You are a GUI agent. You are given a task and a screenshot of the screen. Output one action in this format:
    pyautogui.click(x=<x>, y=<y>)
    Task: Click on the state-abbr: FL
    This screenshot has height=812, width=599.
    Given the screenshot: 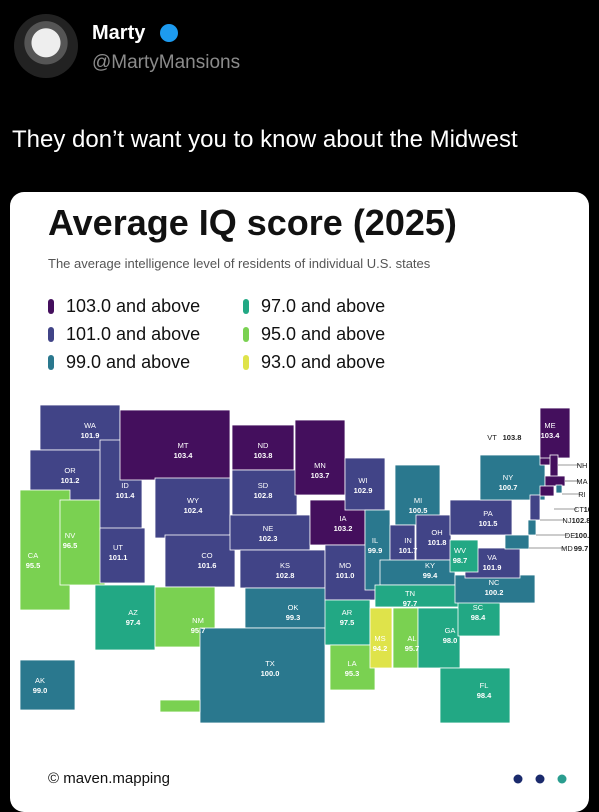 What is the action you would take?
    pyautogui.click(x=484, y=685)
    